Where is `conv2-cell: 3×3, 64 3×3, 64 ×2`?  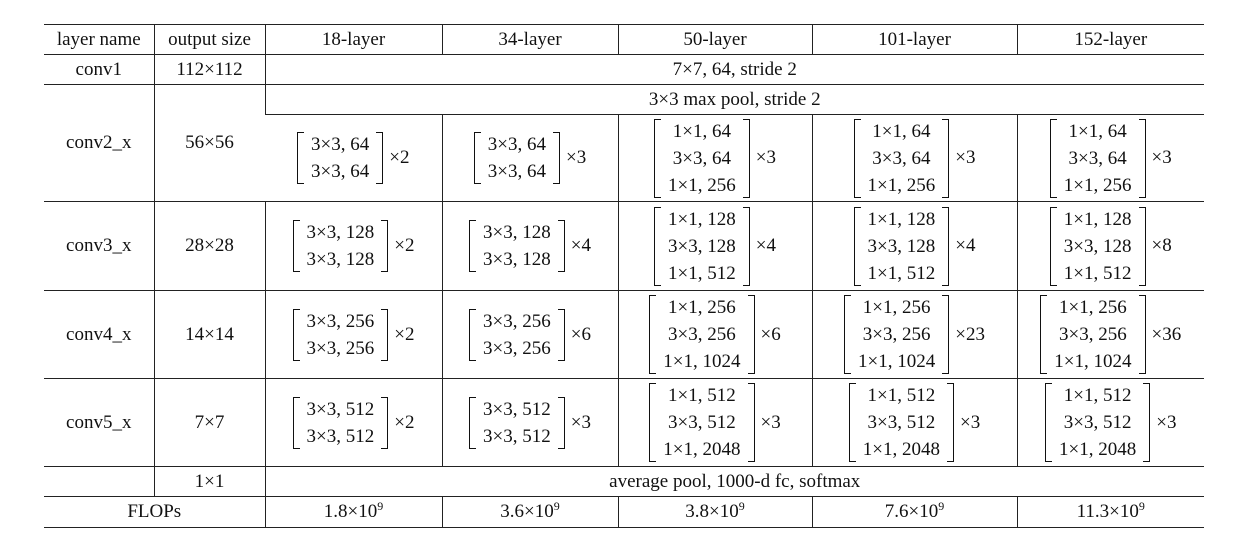 conv2-cell: 3×3, 64 3×3, 64 ×2 is located at coordinates (353, 158).